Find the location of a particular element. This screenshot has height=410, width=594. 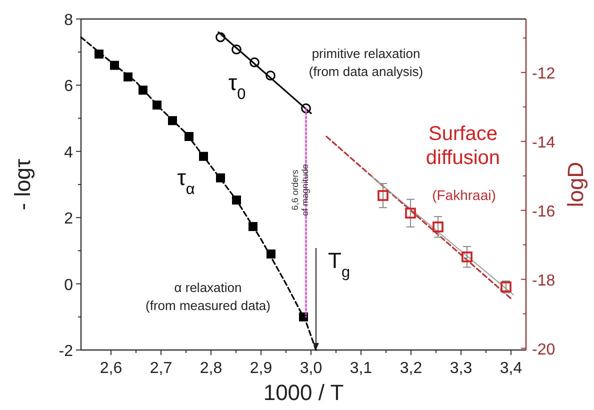

y-tick-label: -2 is located at coordinates (66, 351).